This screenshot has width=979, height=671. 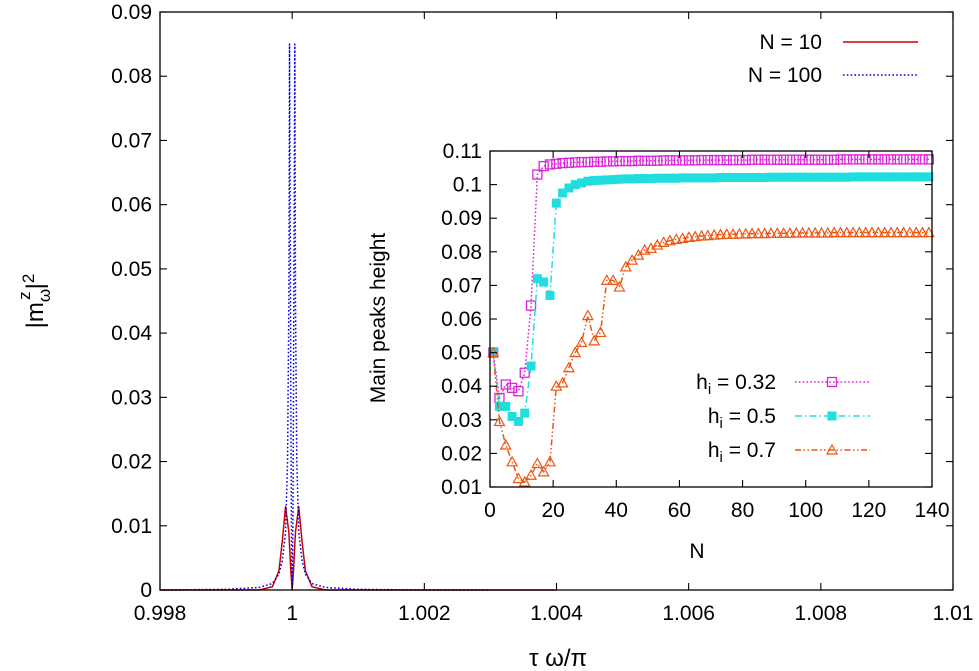 I want to click on y-tick-label: 0.05, so click(x=131, y=269).